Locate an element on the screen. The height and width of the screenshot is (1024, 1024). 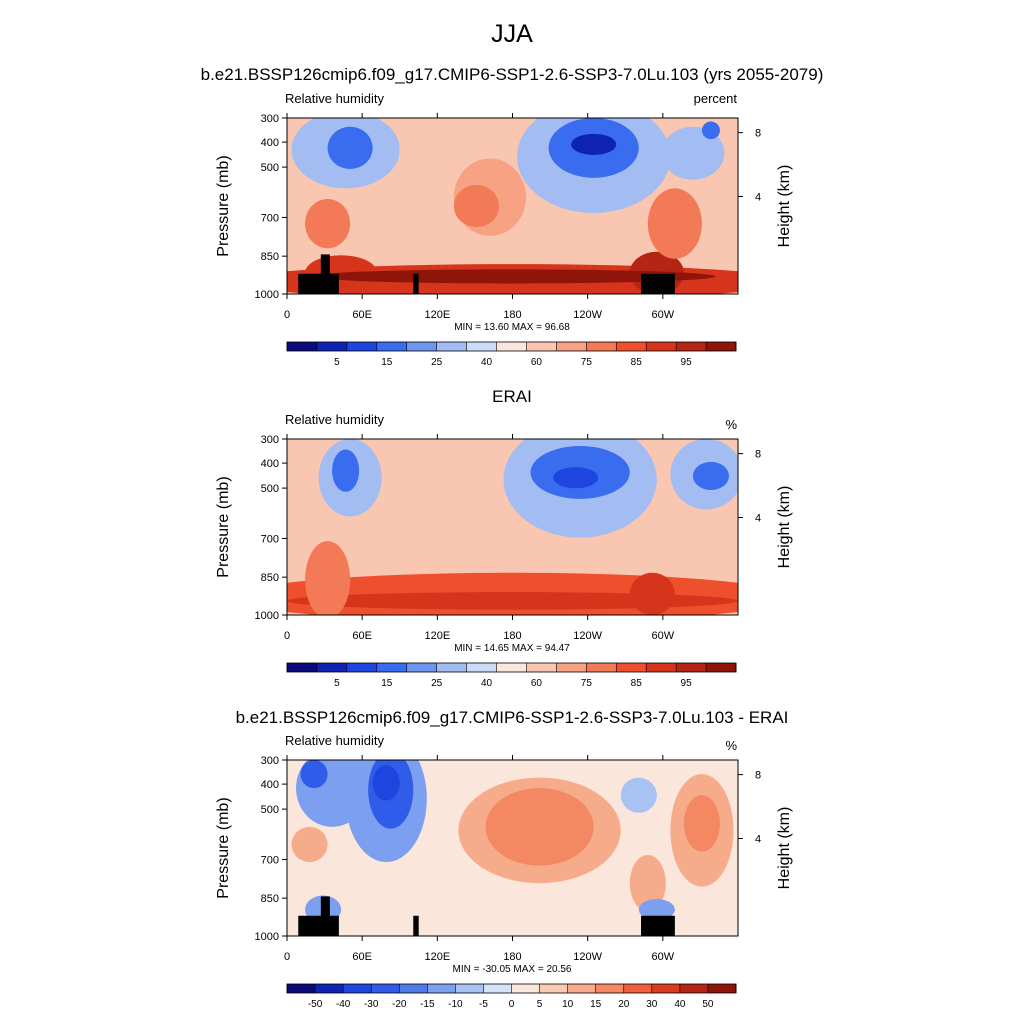
x-tick-label: 60W is located at coordinates (663, 636).